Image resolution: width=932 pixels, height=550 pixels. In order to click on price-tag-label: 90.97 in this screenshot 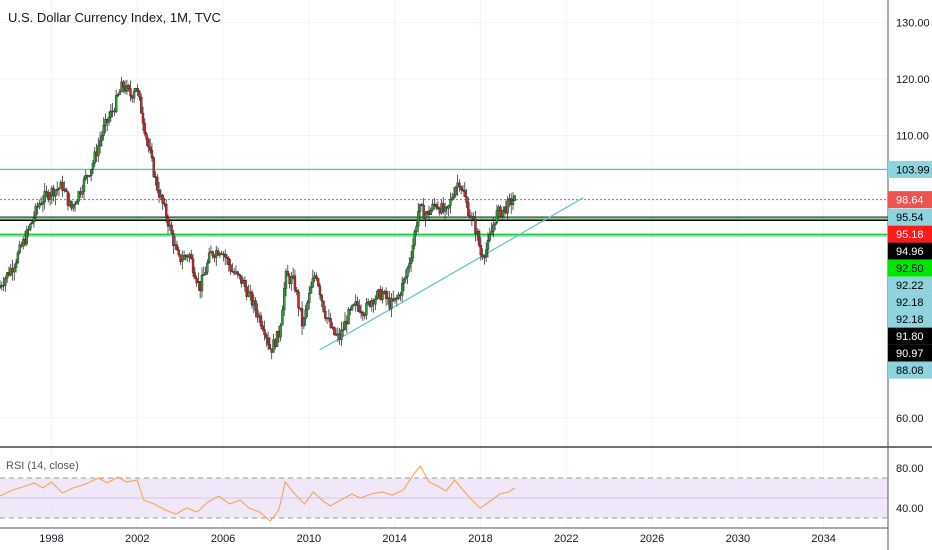, I will do `click(910, 354)`.